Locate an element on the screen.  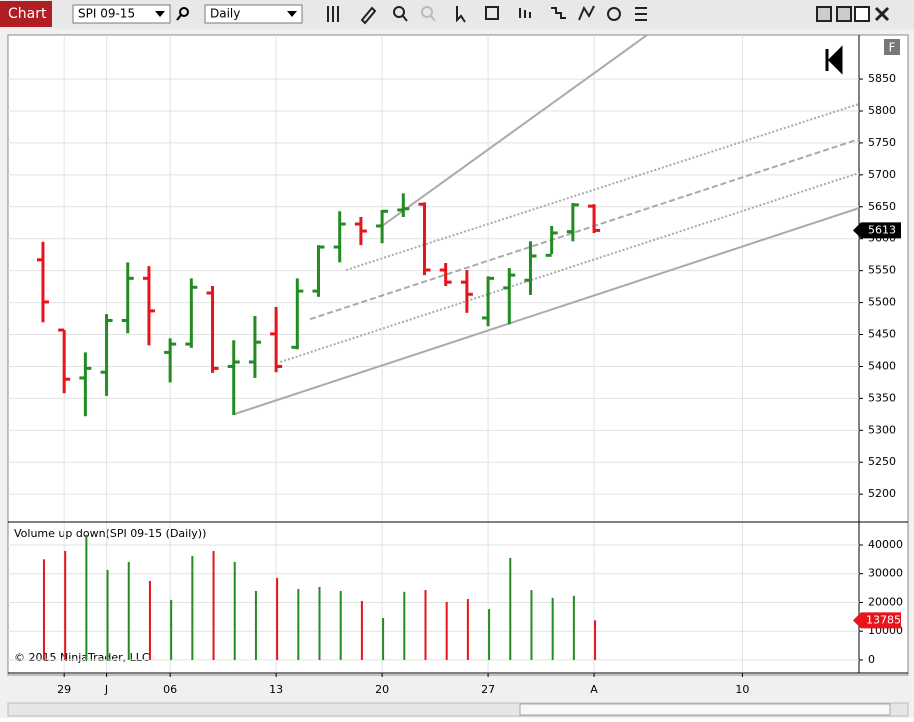
y-tick-label: 20000 is located at coordinates (885, 601).